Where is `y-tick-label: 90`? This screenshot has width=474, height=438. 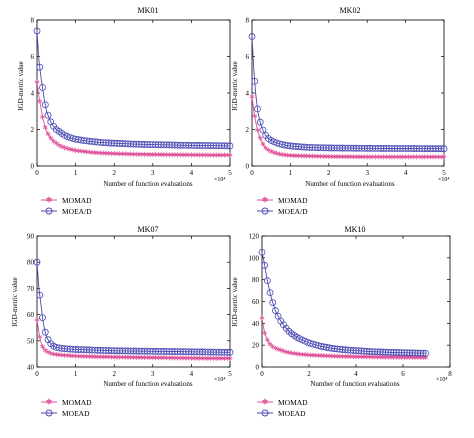
y-tick-label: 90 is located at coordinates (31, 237).